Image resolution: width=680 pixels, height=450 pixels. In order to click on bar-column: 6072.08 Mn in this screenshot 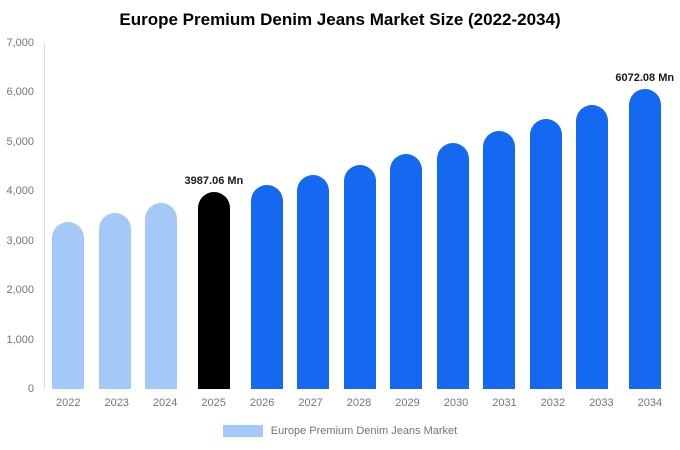, I will do `click(644, 216)`.